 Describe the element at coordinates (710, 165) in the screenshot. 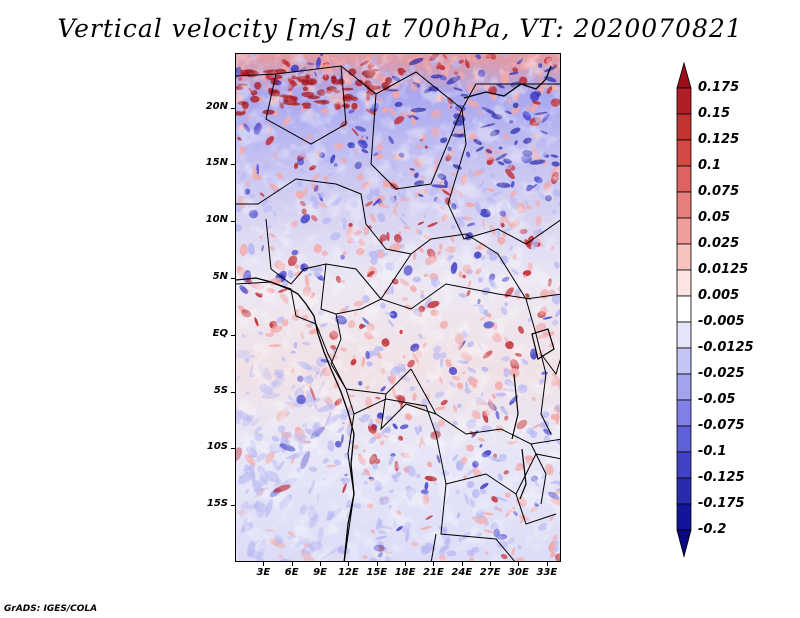

I see `colorbar-tick-label: 0.1` at that location.